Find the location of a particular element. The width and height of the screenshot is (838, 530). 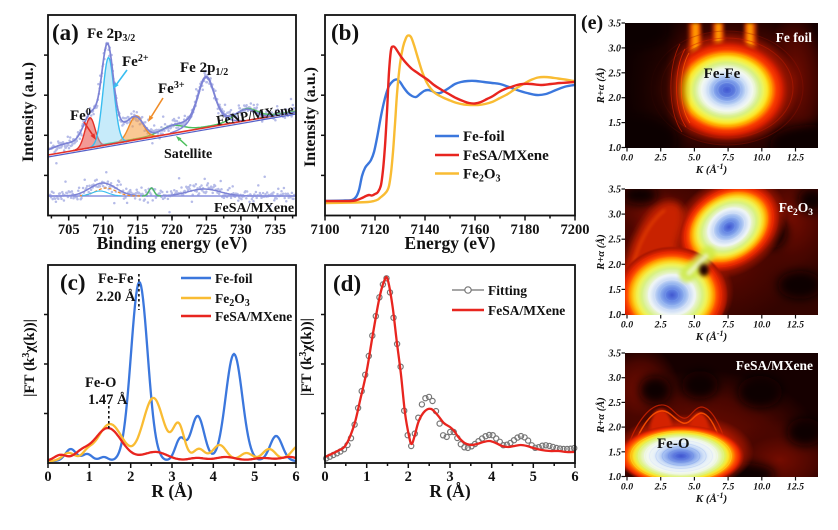

svg-text: 725 is located at coordinates (207, 230).